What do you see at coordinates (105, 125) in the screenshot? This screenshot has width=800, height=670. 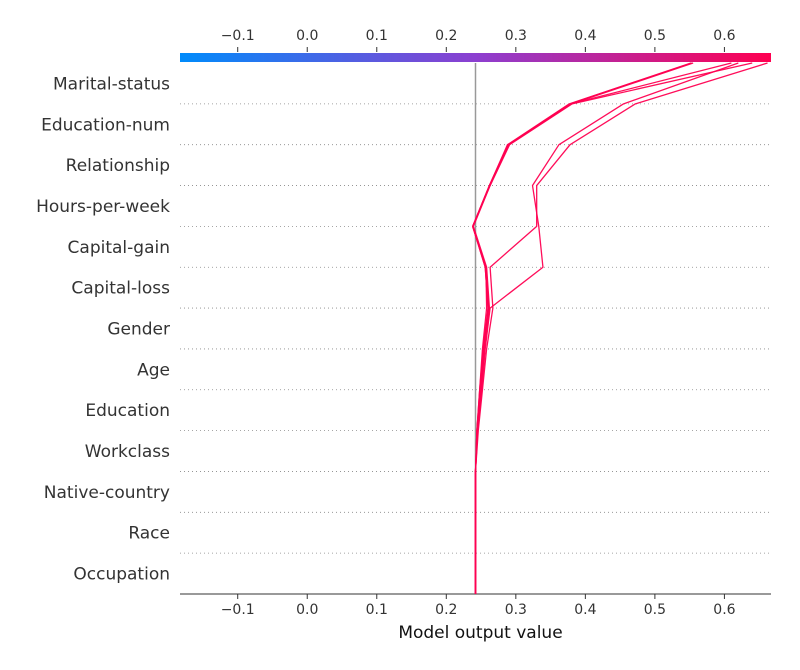 I see `feature-label-education-num: Education-num` at bounding box center [105, 125].